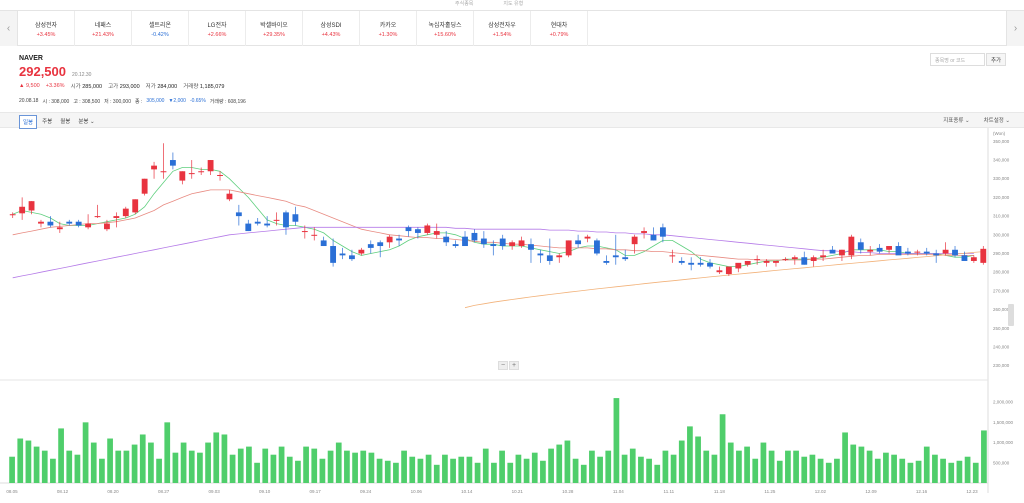 This screenshot has height=503, width=1024. I want to click on volume-tick-label: 1,000,000, so click(1003, 442).